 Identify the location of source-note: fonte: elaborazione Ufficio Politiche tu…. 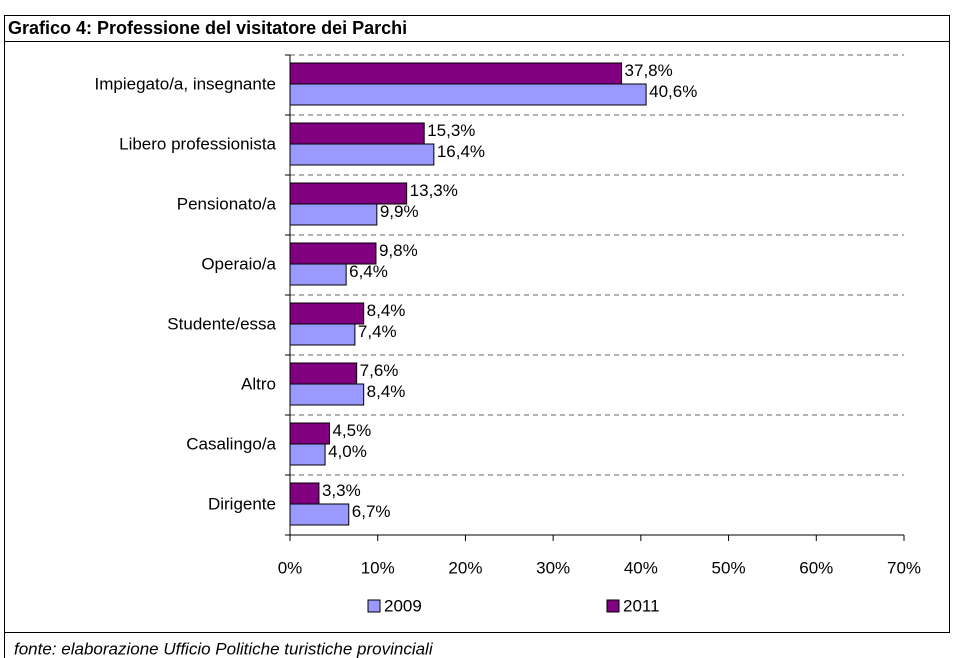
(224, 648).